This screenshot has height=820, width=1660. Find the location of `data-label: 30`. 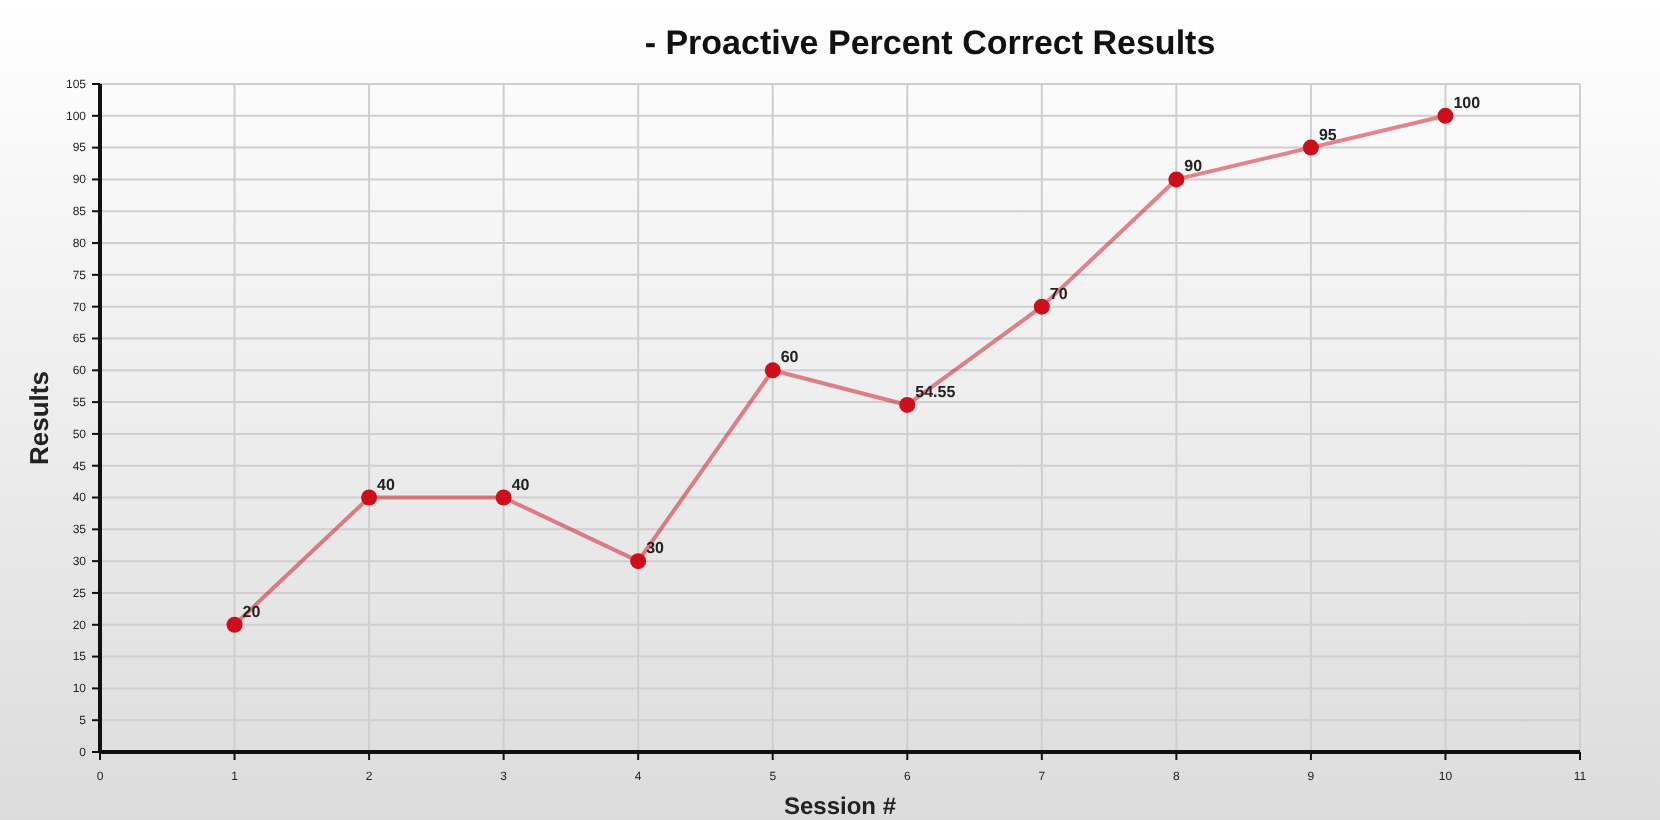

data-label: 30 is located at coordinates (656, 548).